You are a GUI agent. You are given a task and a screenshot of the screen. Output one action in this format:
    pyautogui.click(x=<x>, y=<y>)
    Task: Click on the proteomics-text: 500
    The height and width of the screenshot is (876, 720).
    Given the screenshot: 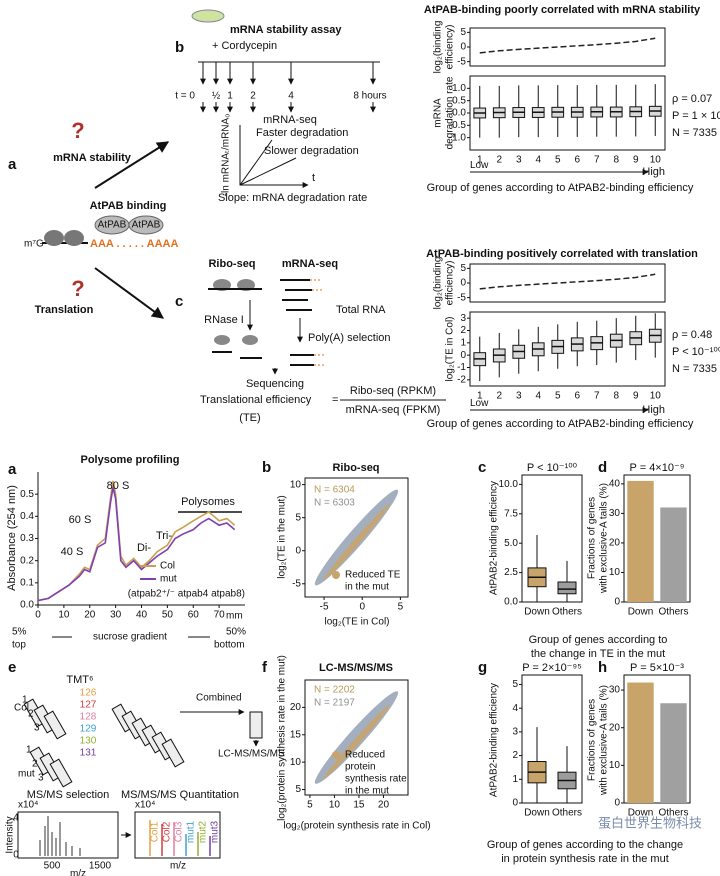 What is the action you would take?
    pyautogui.click(x=52, y=866)
    